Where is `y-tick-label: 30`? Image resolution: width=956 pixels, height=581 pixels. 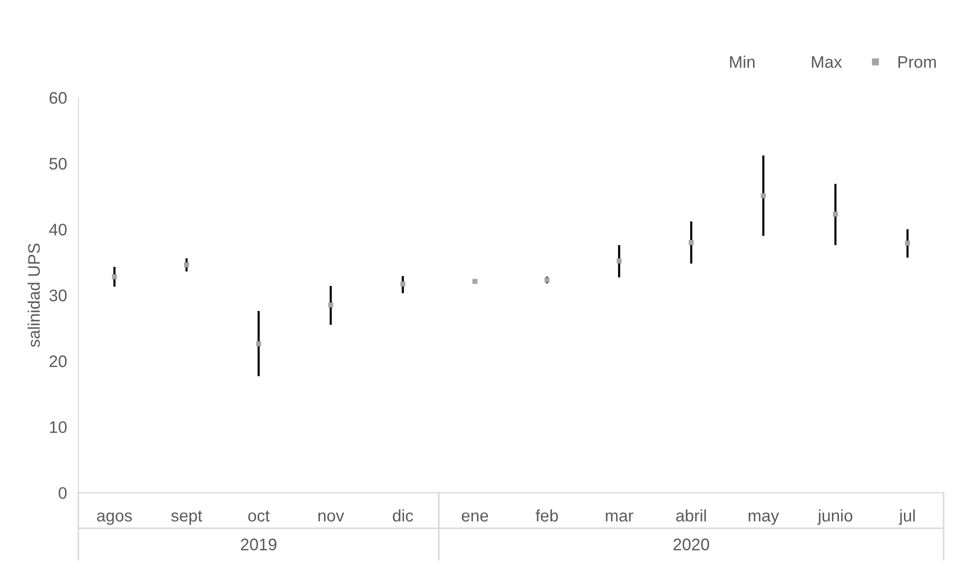
y-tick-label: 30 is located at coordinates (58, 296).